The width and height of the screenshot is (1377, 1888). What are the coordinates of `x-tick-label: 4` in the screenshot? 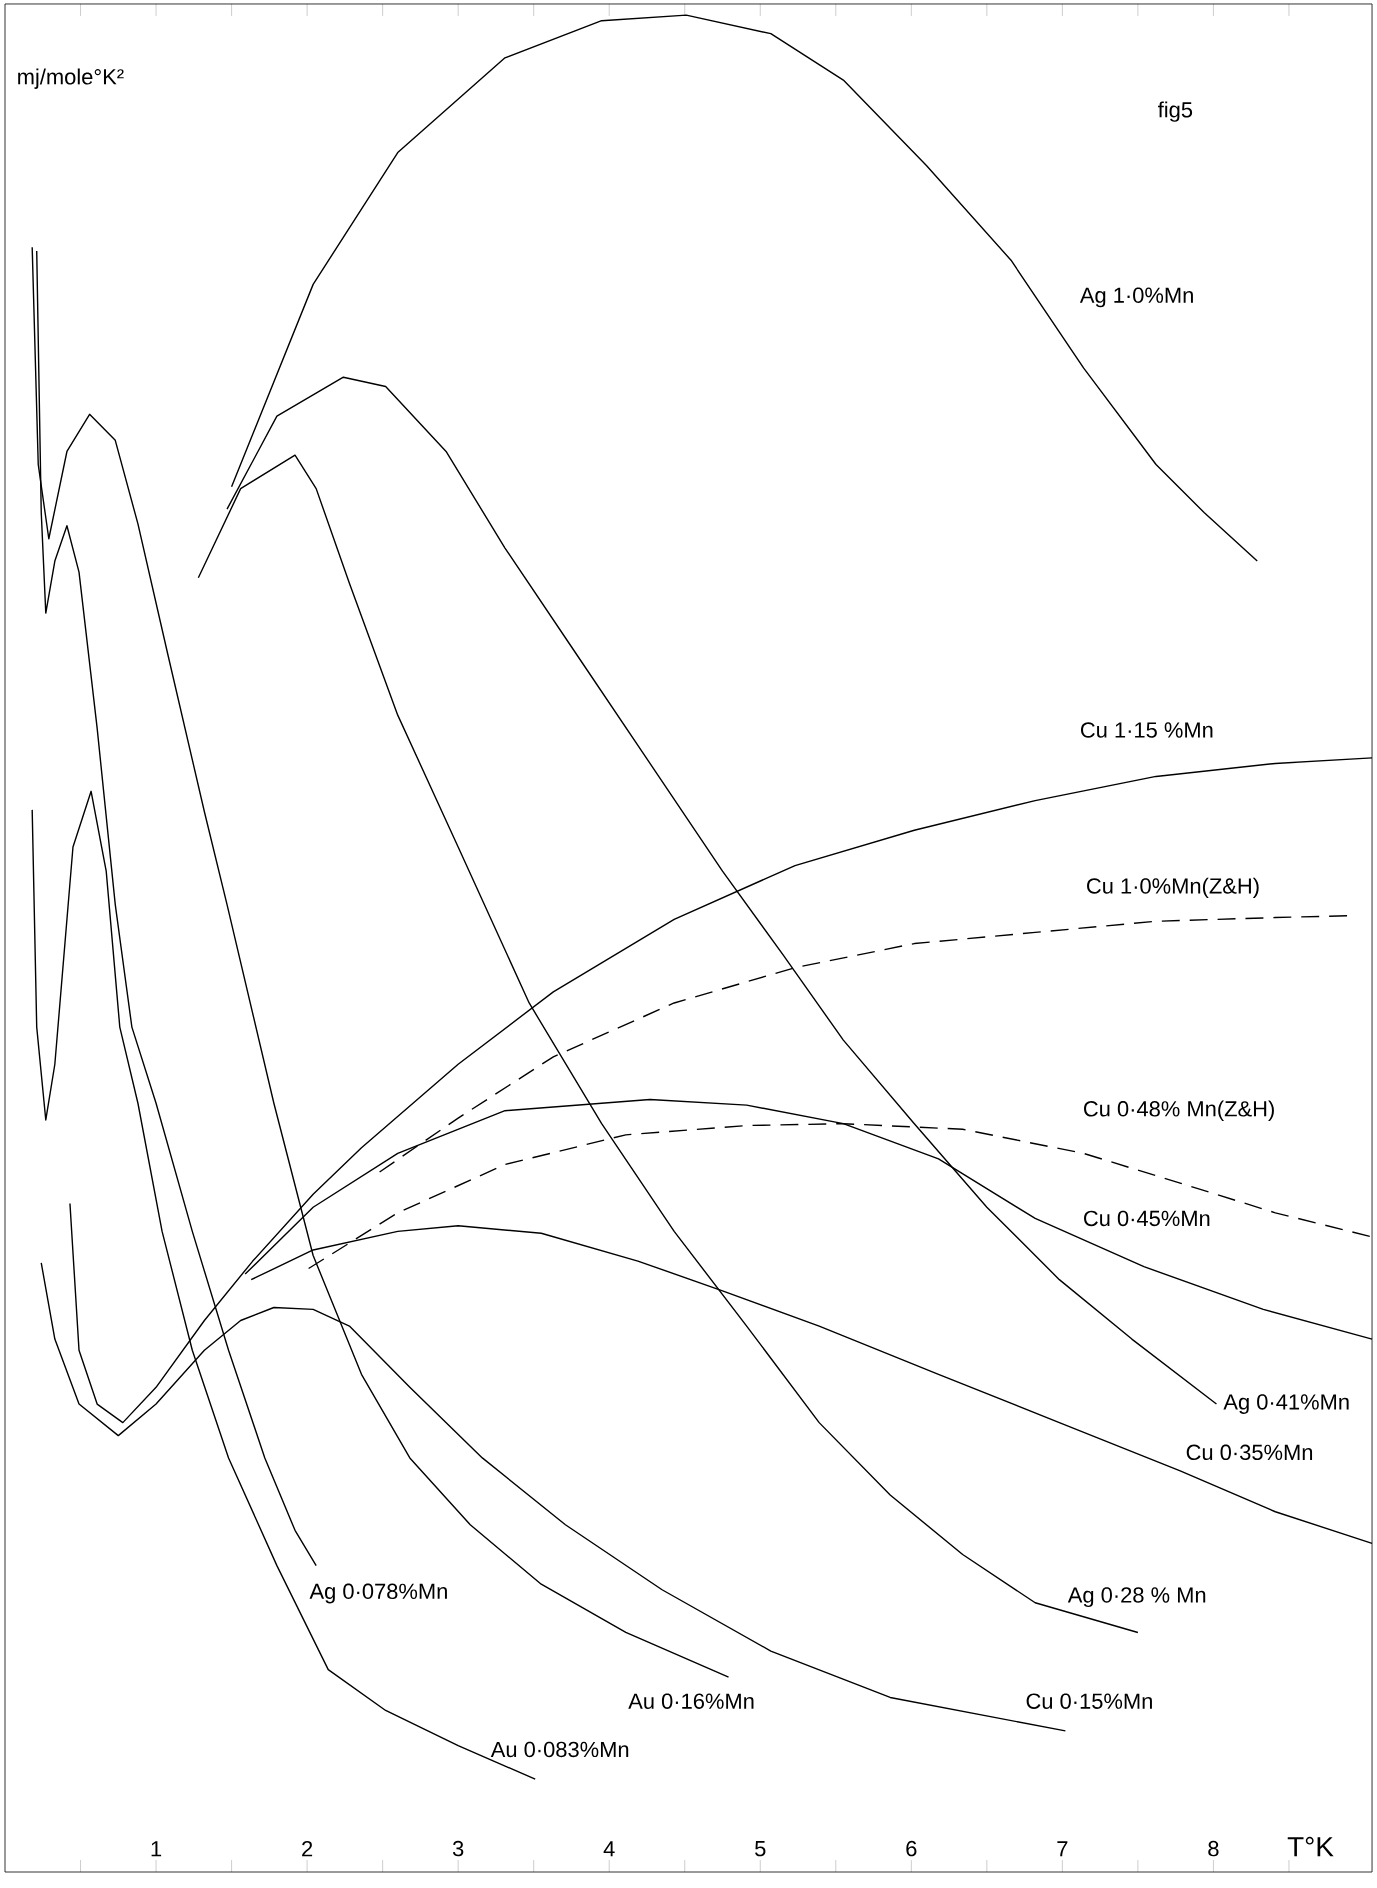 It's located at (609, 1849).